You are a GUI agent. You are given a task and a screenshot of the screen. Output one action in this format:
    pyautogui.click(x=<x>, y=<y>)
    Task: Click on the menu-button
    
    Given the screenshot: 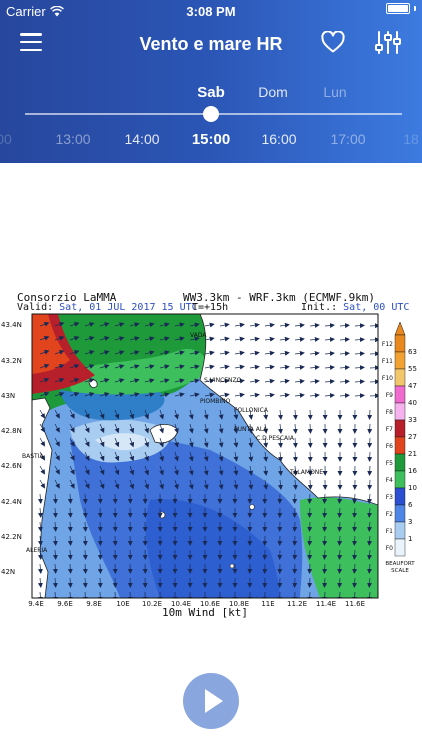 What is the action you would take?
    pyautogui.click(x=31, y=42)
    